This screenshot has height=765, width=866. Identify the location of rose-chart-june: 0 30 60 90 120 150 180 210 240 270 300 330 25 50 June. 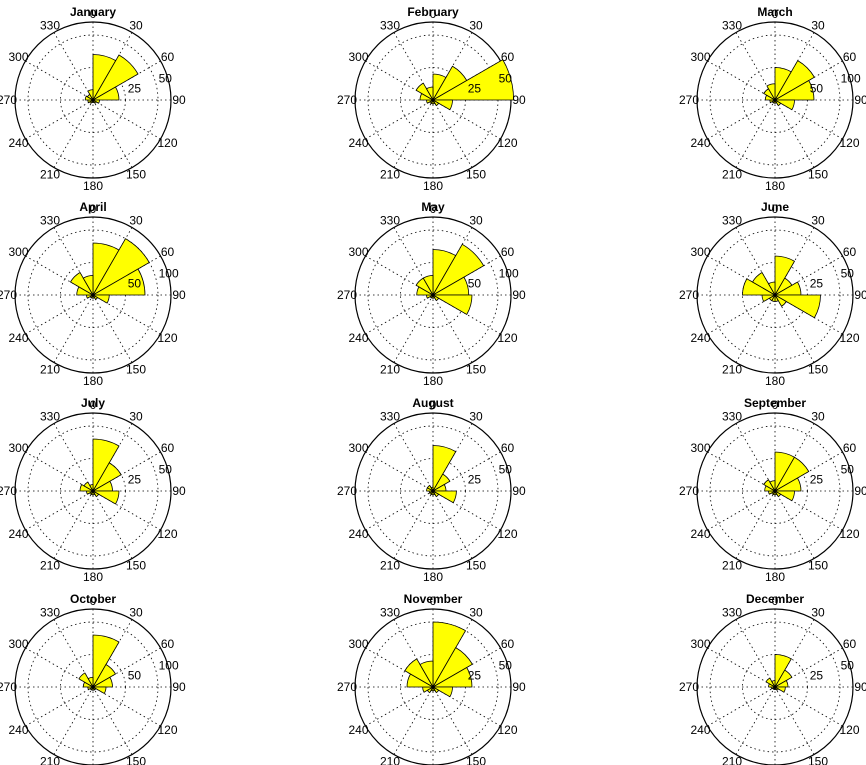
(772, 294).